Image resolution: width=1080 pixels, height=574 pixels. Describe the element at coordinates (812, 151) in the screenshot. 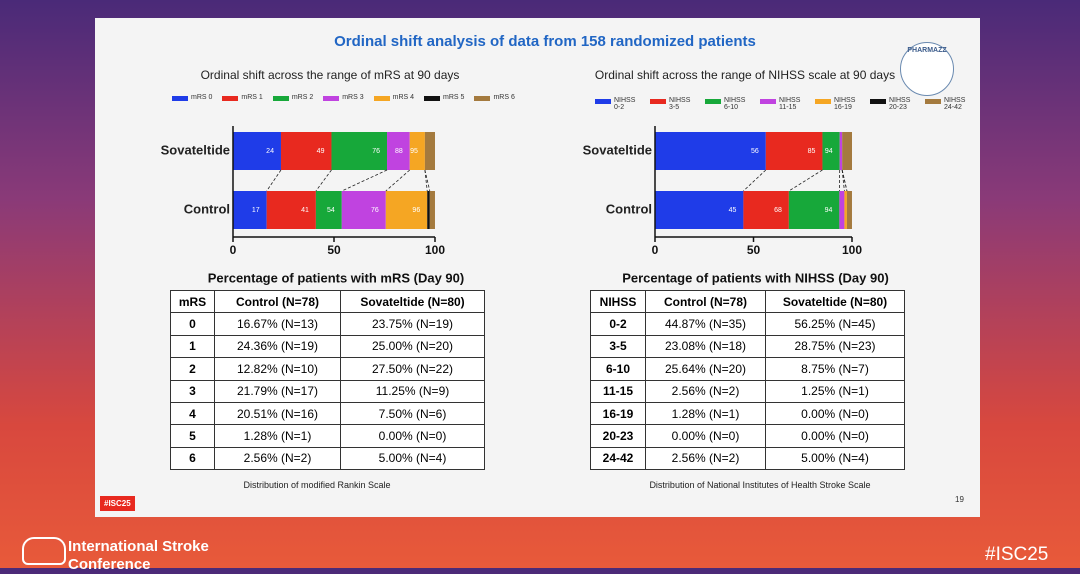

I see `segment-label: 85` at that location.